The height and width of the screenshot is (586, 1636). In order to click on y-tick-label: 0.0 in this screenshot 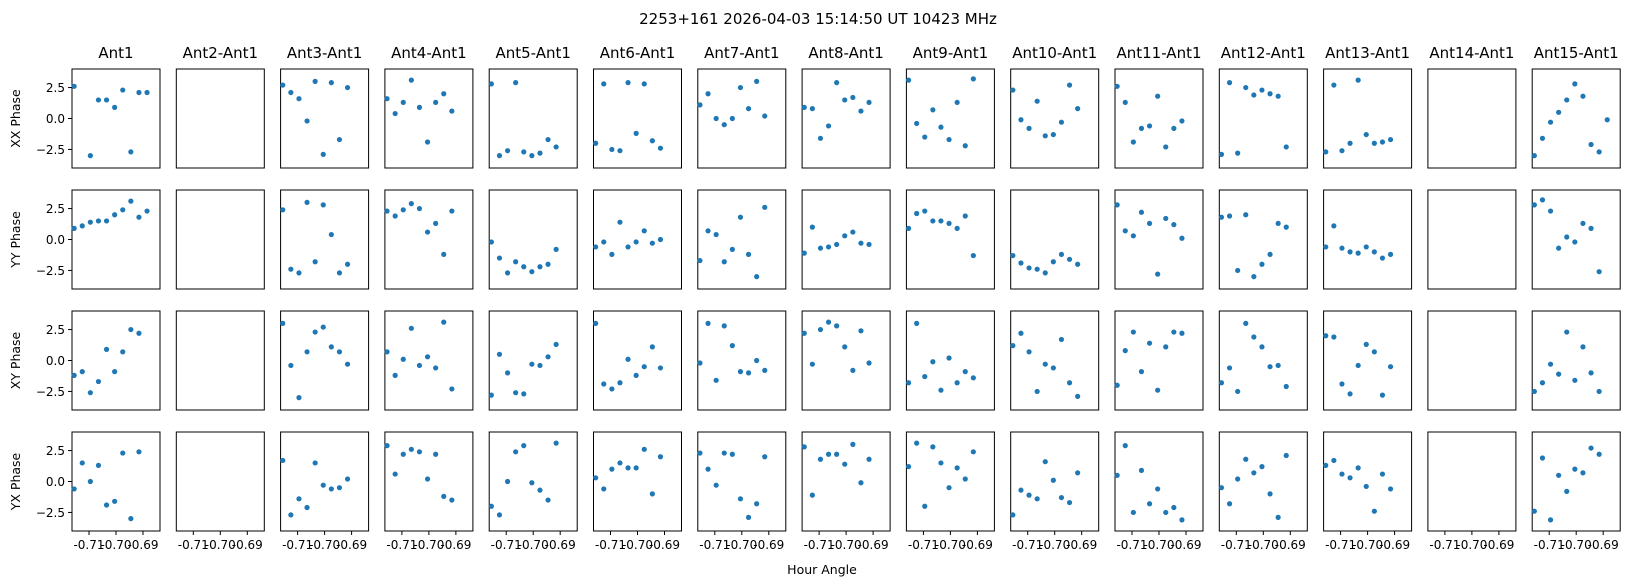, I will do `click(55, 240)`.